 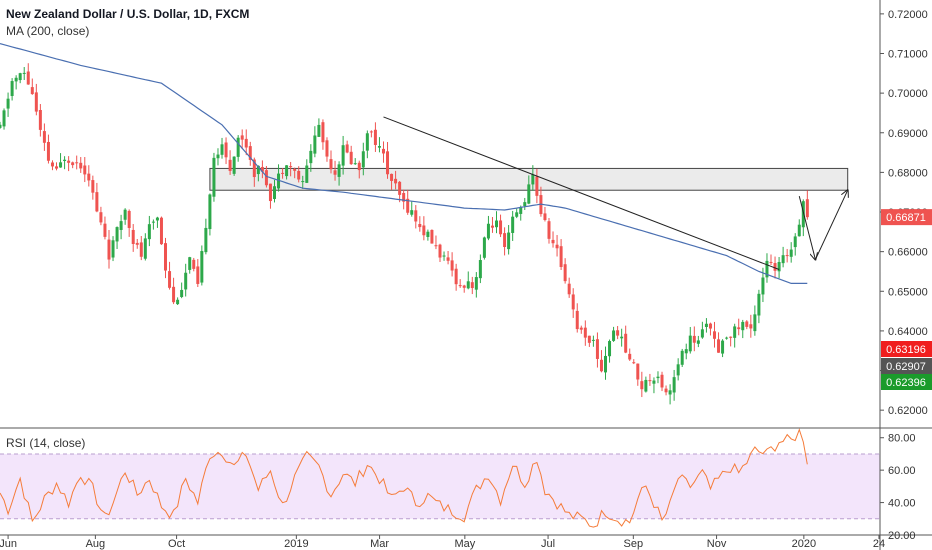 I want to click on x-tick-label: 2019, so click(x=296, y=544).